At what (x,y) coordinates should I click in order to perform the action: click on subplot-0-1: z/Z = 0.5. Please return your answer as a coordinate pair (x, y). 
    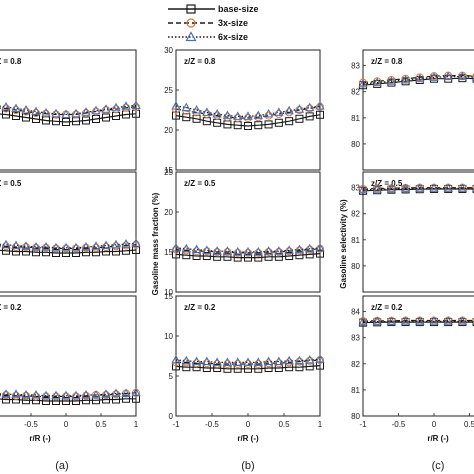
    Looking at the image, I should click on (70, 232).